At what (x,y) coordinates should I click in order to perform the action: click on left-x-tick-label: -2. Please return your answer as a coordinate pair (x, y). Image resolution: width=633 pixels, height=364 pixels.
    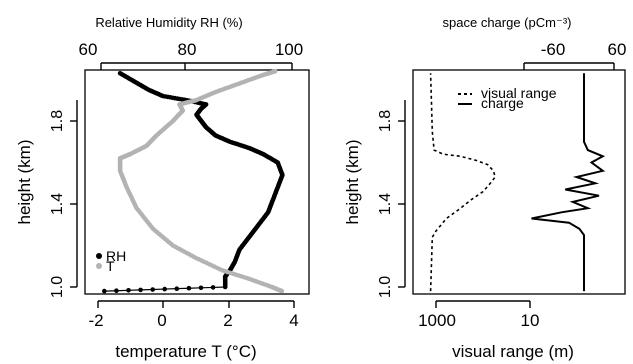
    Looking at the image, I should click on (95, 320).